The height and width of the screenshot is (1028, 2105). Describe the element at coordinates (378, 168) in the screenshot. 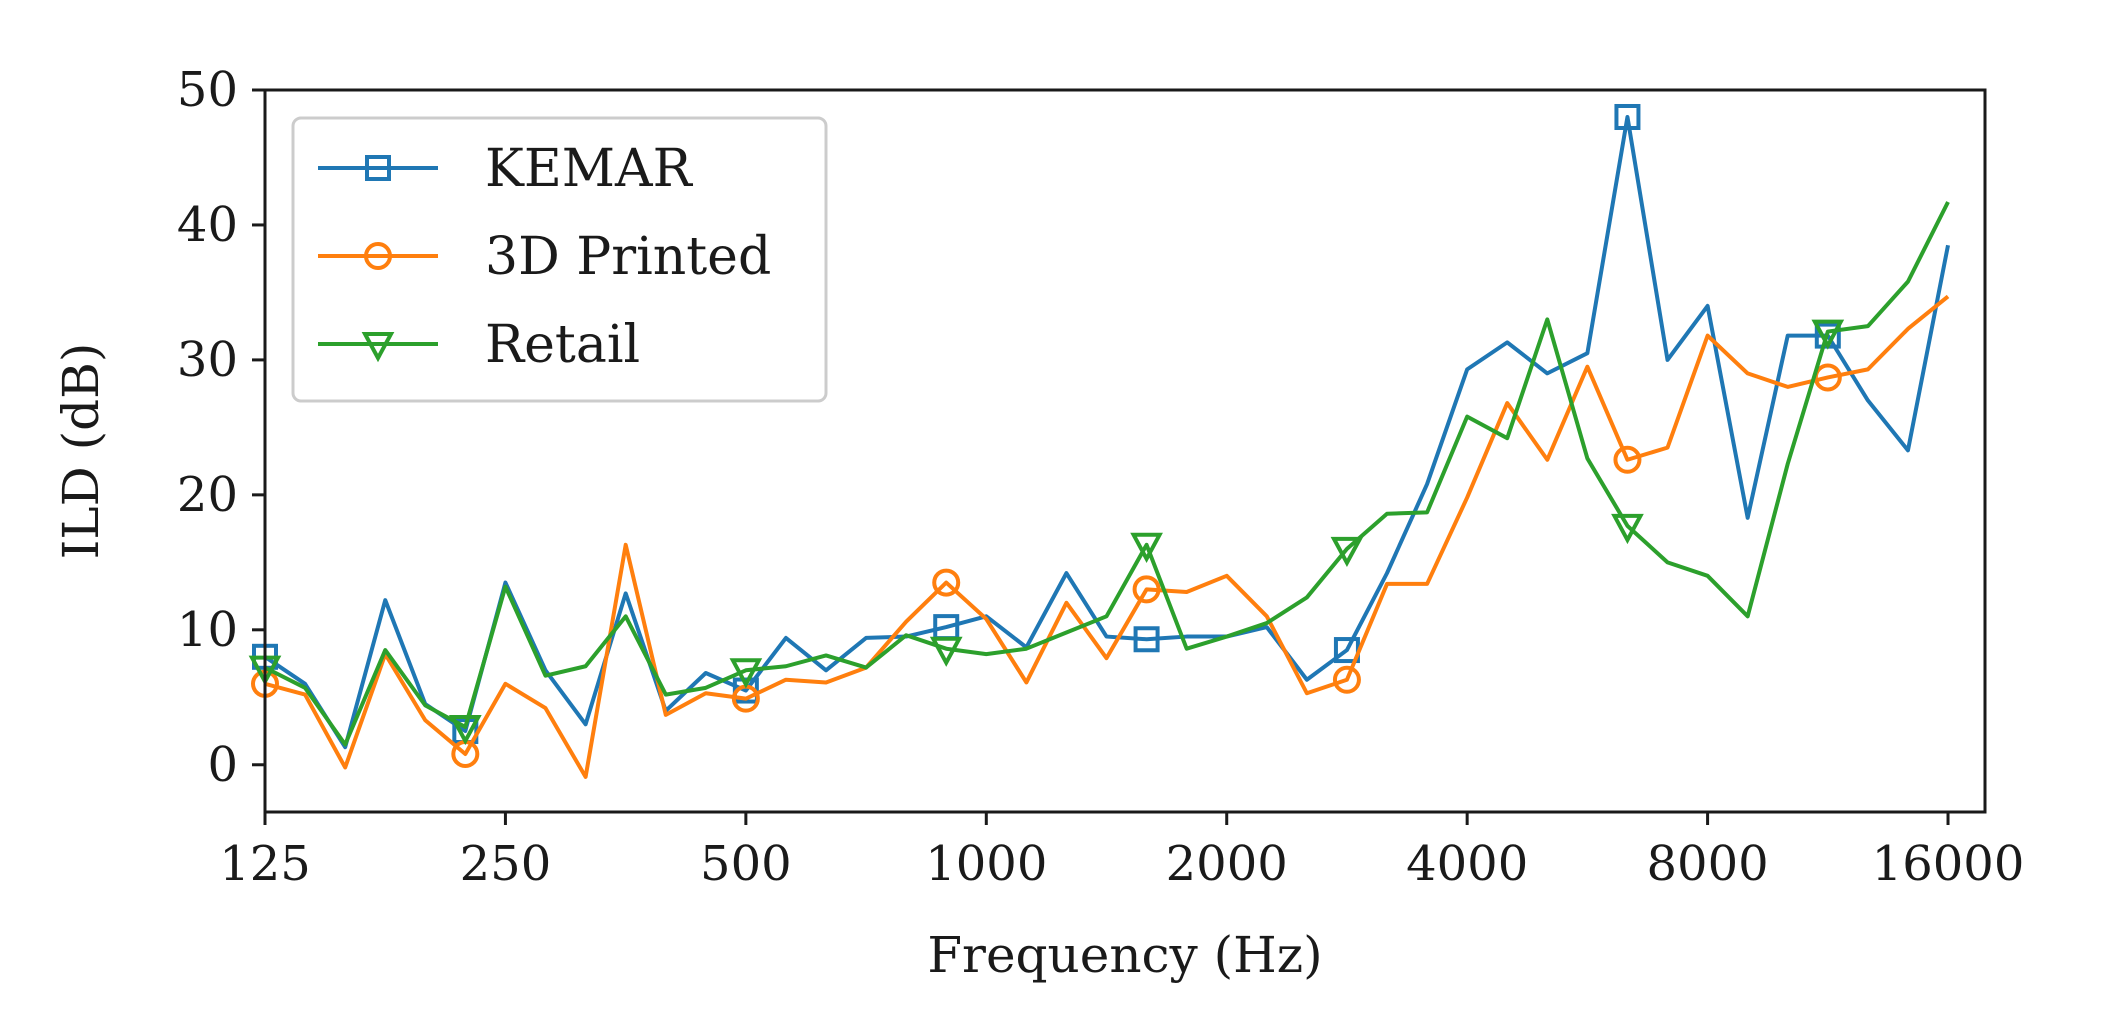

I see `legend-marker-kemar` at that location.